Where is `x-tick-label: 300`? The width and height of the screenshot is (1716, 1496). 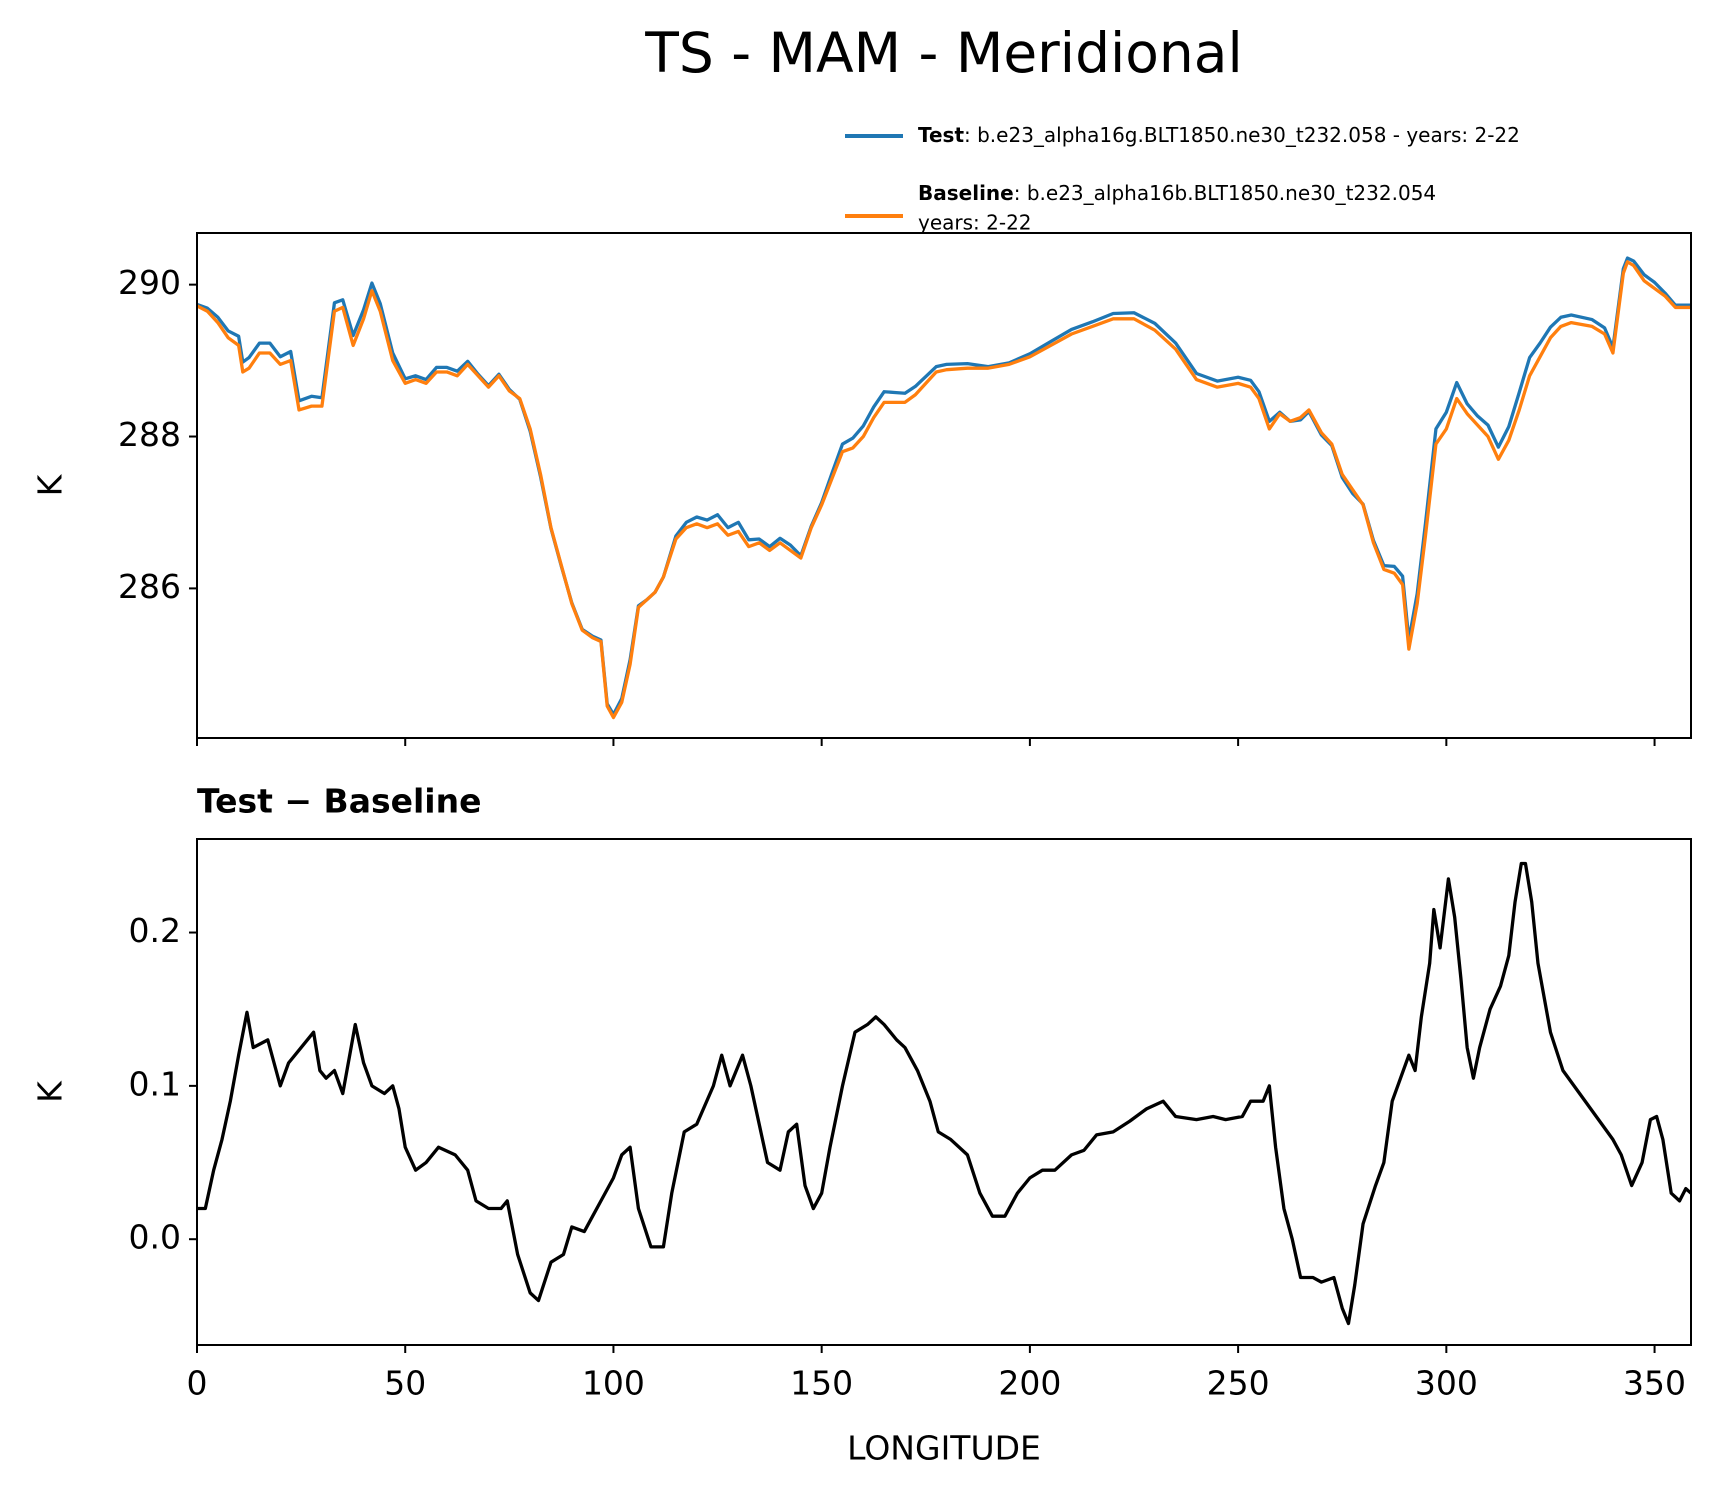 x-tick-label: 300 is located at coordinates (1446, 1383).